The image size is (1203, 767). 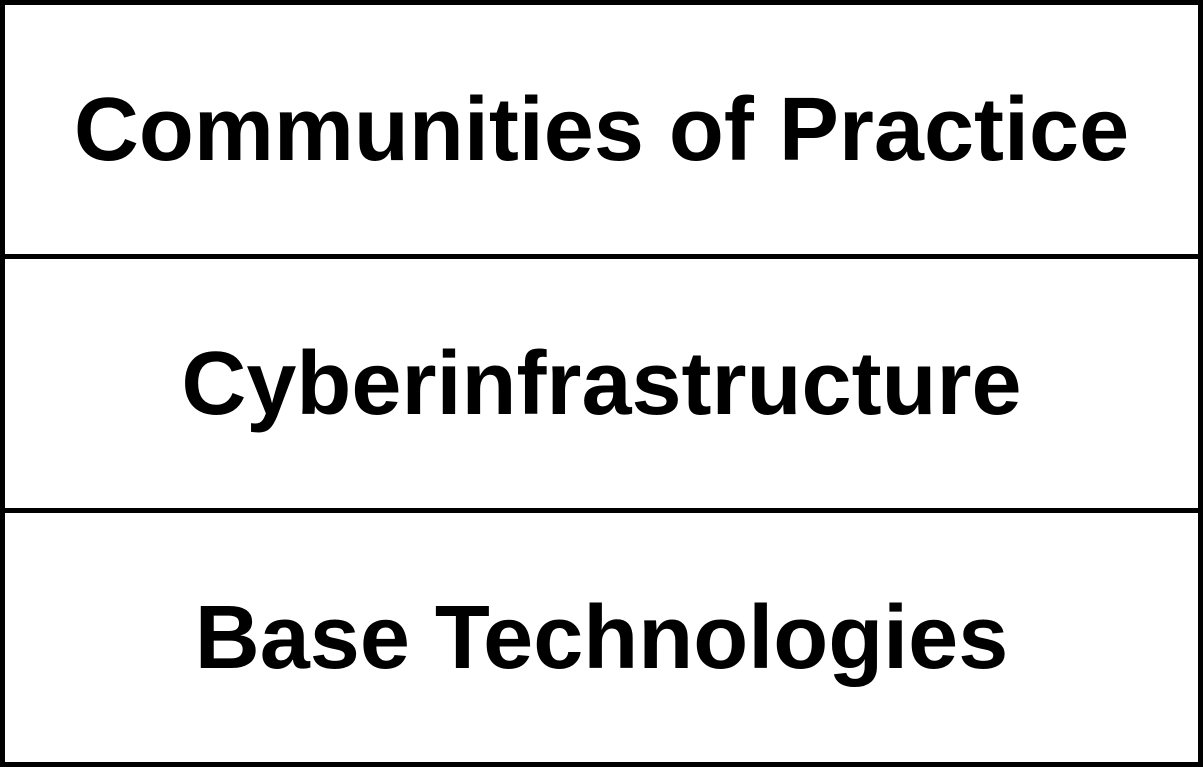 What do you see at coordinates (601, 637) in the screenshot?
I see `layer-label: Base Technologies` at bounding box center [601, 637].